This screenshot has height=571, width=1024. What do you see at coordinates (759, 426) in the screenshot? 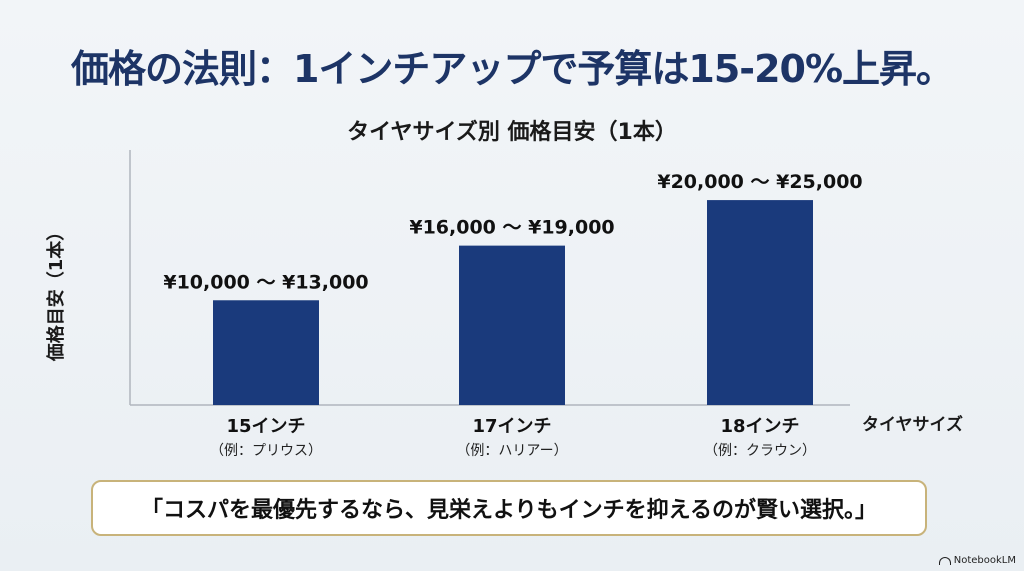
I see `x-tick-label-3: 18インチ` at bounding box center [759, 426].